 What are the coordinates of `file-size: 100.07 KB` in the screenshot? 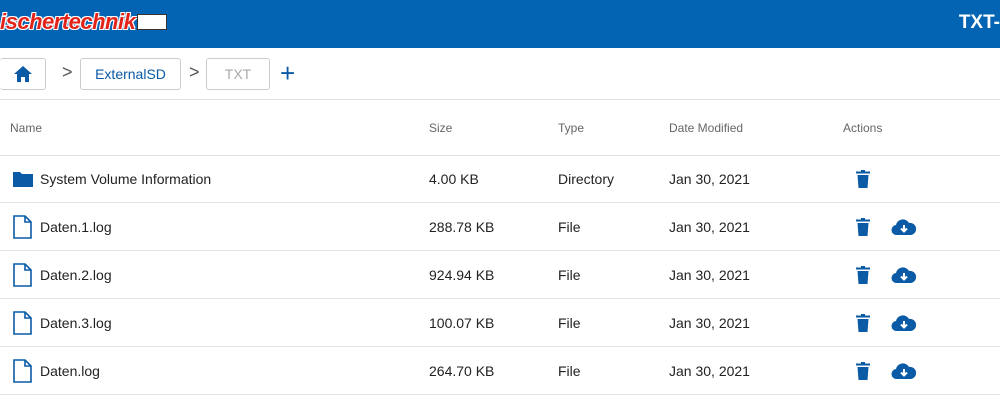 It's located at (462, 323).